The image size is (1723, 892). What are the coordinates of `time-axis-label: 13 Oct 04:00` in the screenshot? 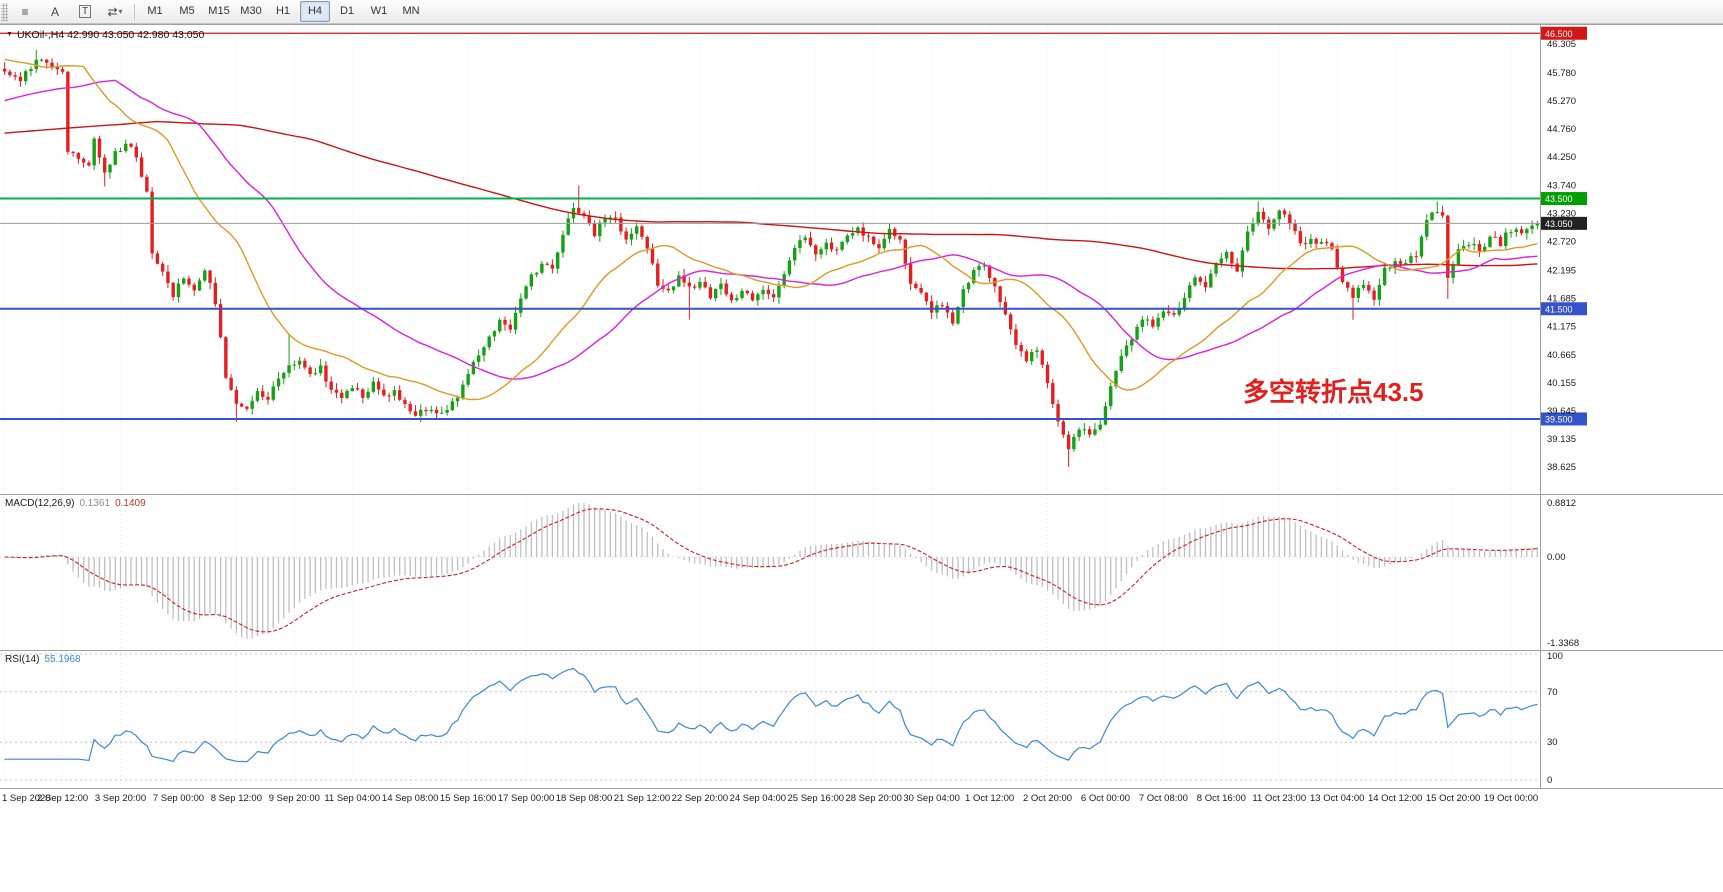 It's located at (1337, 798).